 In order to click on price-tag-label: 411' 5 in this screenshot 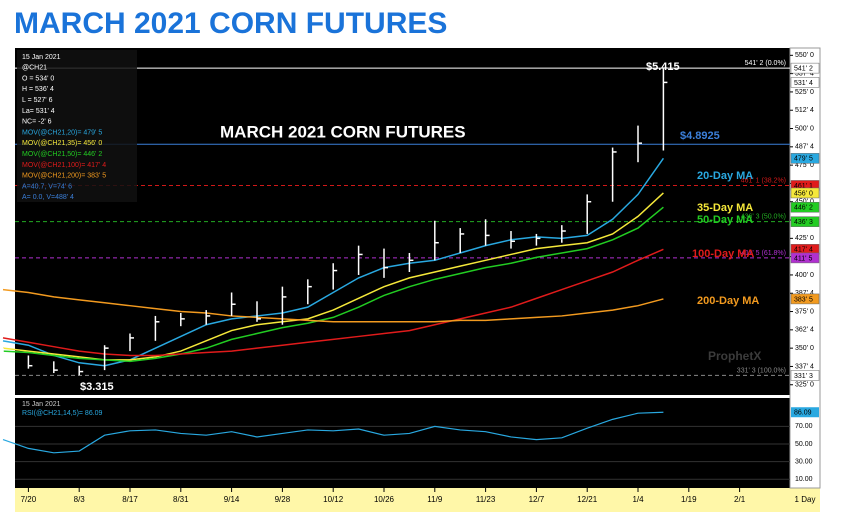, I will do `click(803, 258)`.